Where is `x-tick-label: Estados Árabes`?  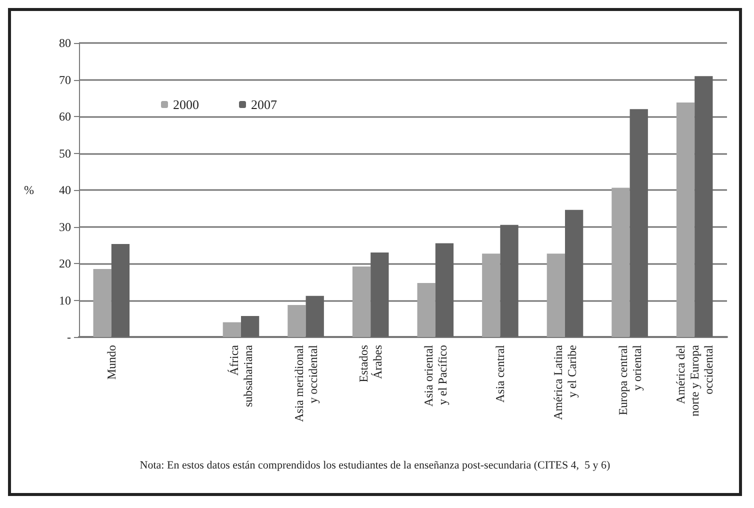 x-tick-label: Estados Árabes is located at coordinates (370, 363).